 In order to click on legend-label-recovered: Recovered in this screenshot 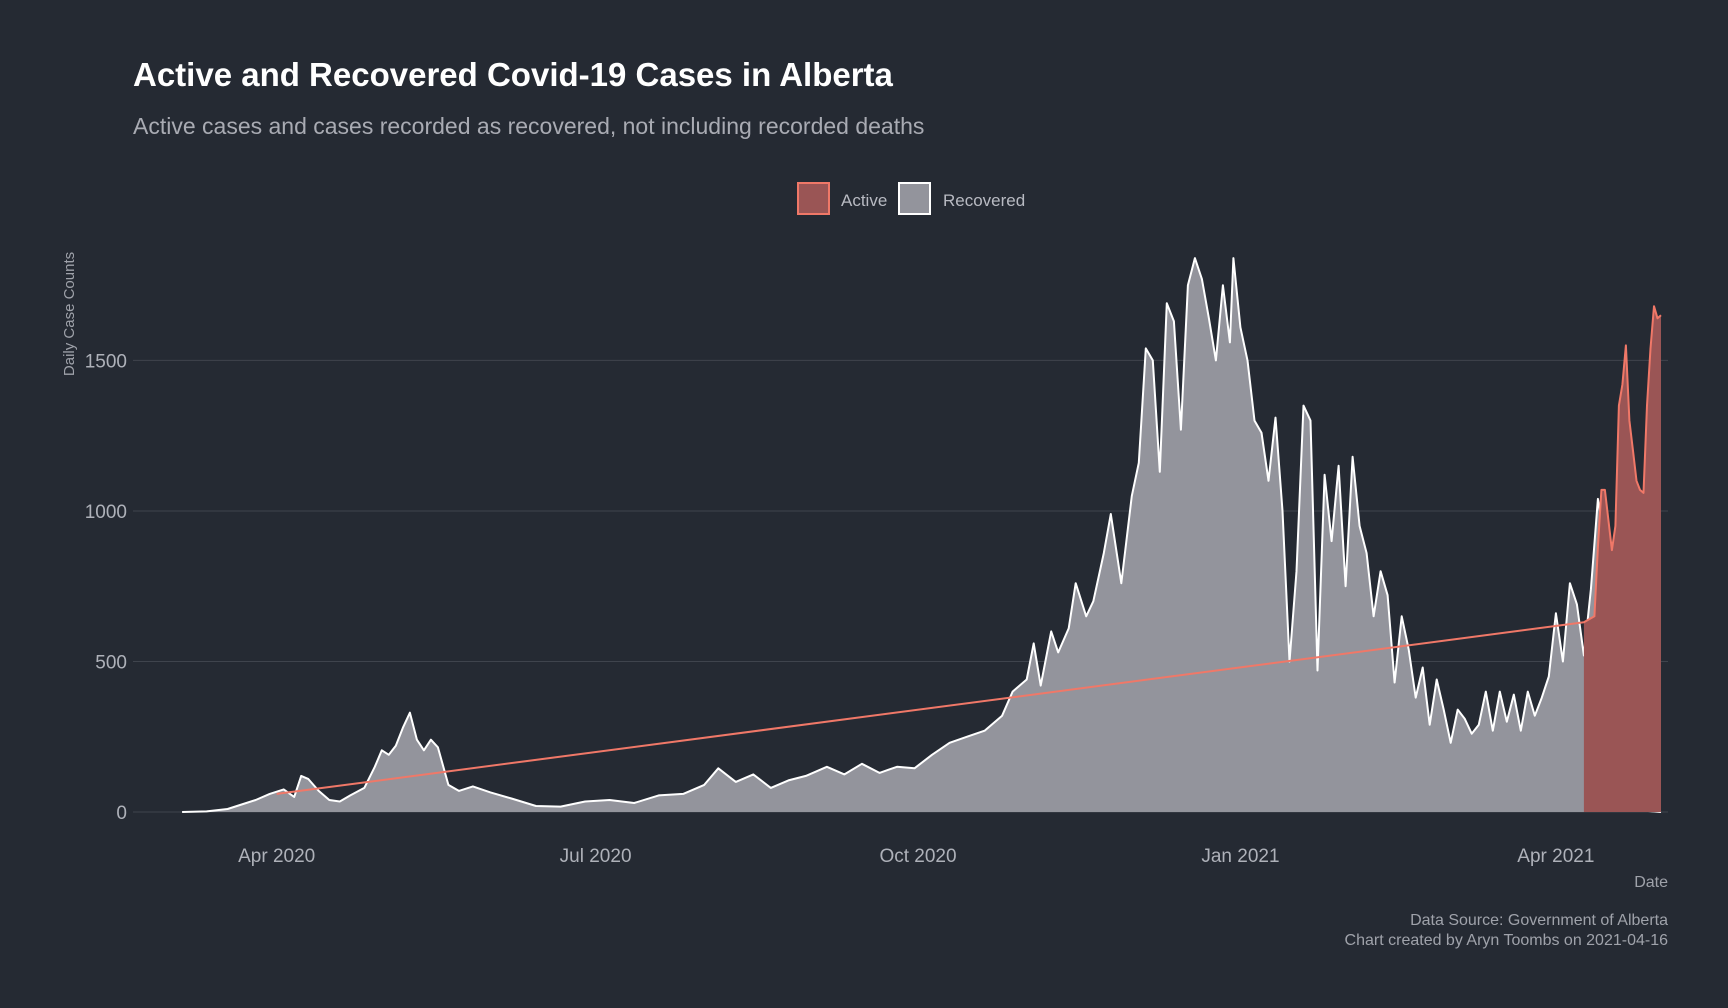, I will do `click(984, 200)`.